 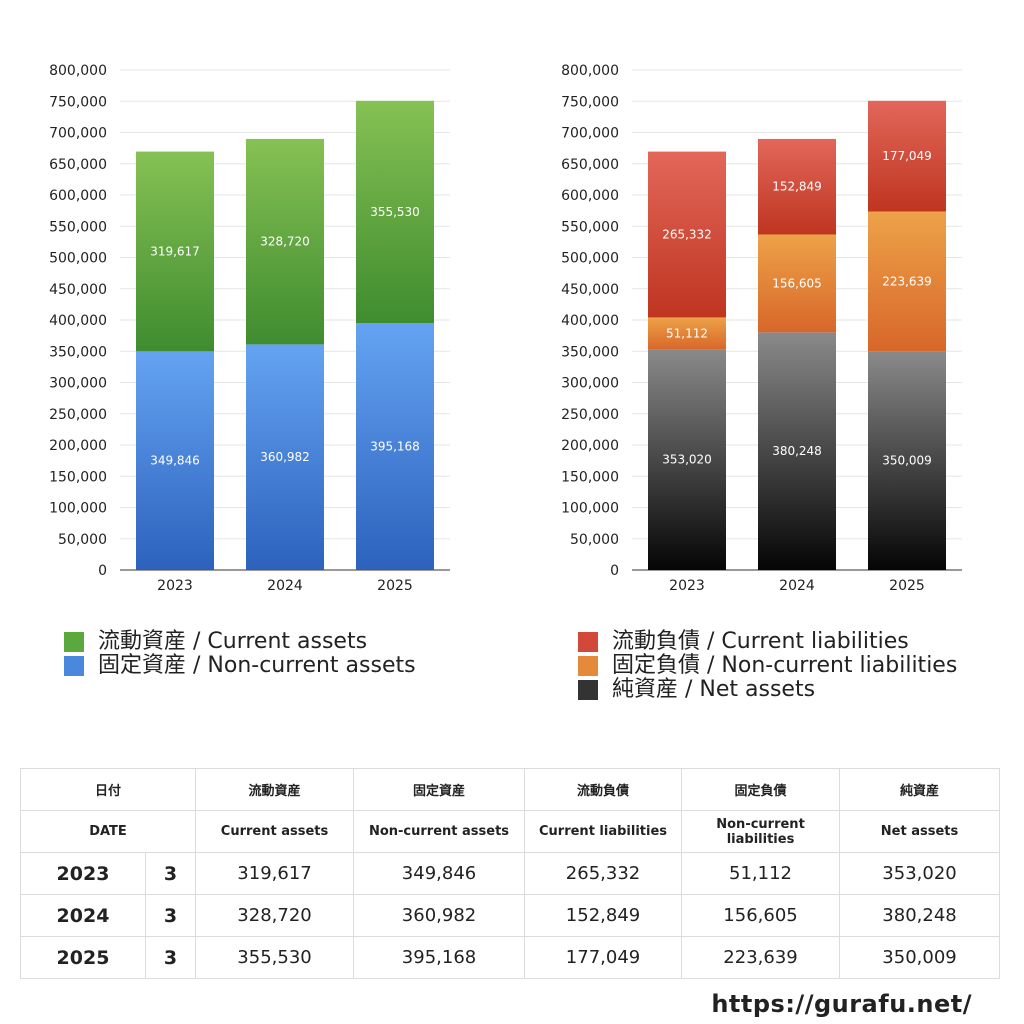 I want to click on x-tick-label: 2024, so click(x=797, y=586).